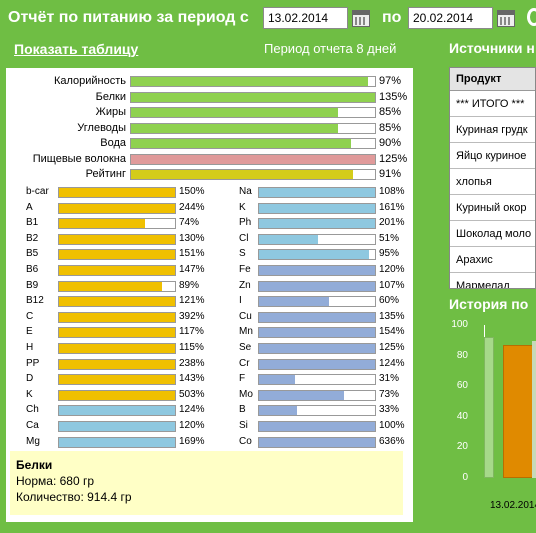 This screenshot has width=536, height=533. Describe the element at coordinates (89, 81) in the screenshot. I see `bar-label: Калорийность` at that location.